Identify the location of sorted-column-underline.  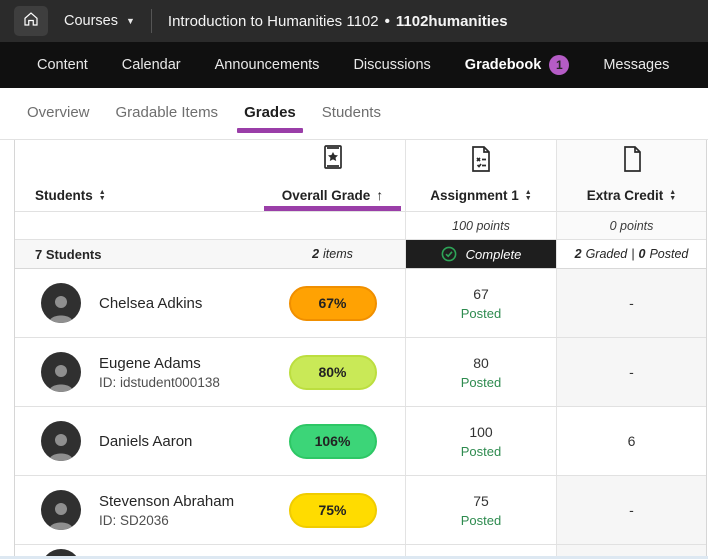
(332, 208).